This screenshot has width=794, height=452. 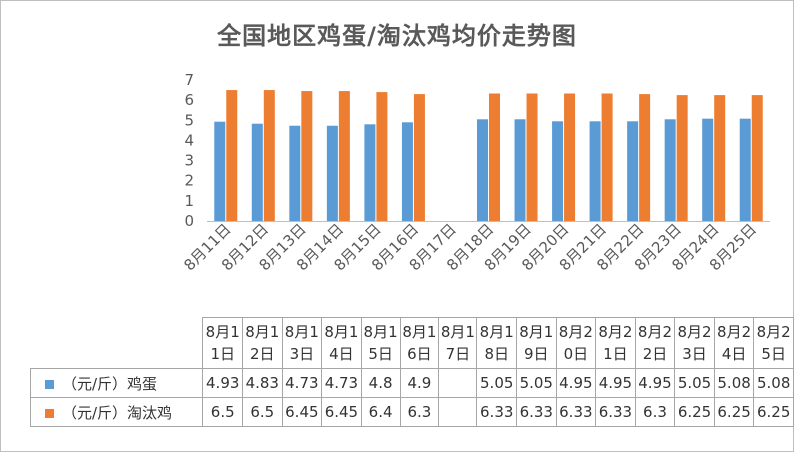 I want to click on y-tick-label: 7, so click(x=189, y=80).